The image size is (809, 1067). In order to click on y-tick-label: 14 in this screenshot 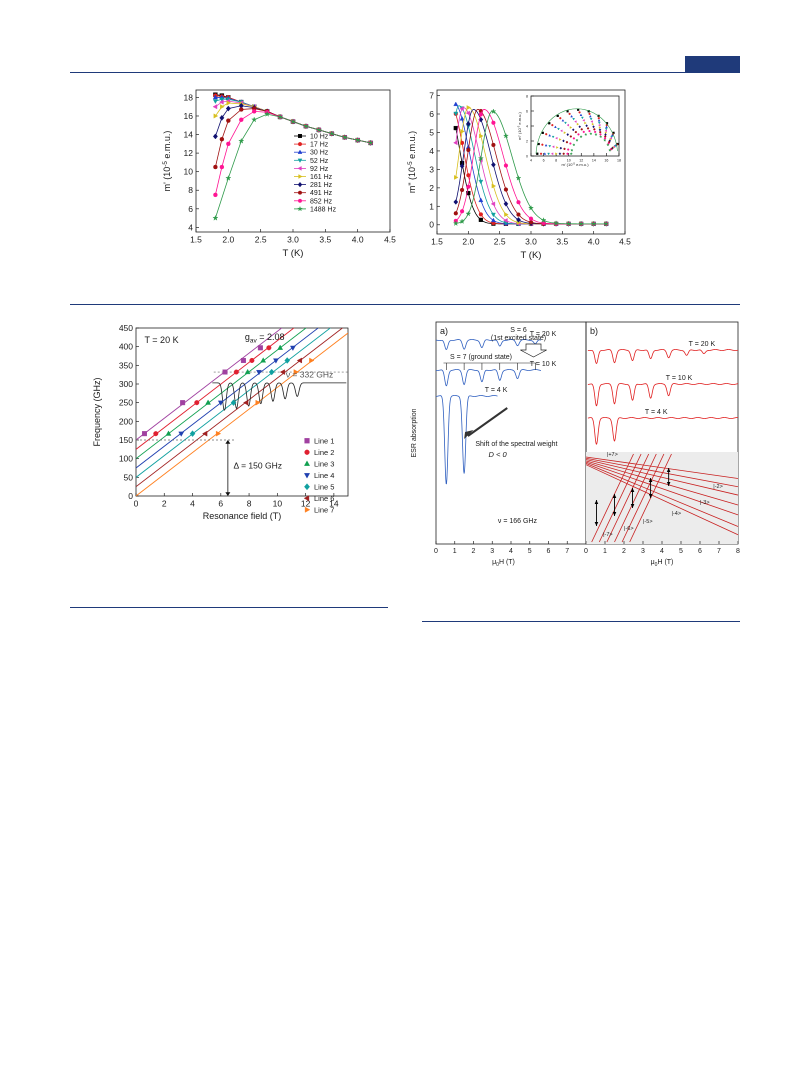, I will do `click(189, 135)`.